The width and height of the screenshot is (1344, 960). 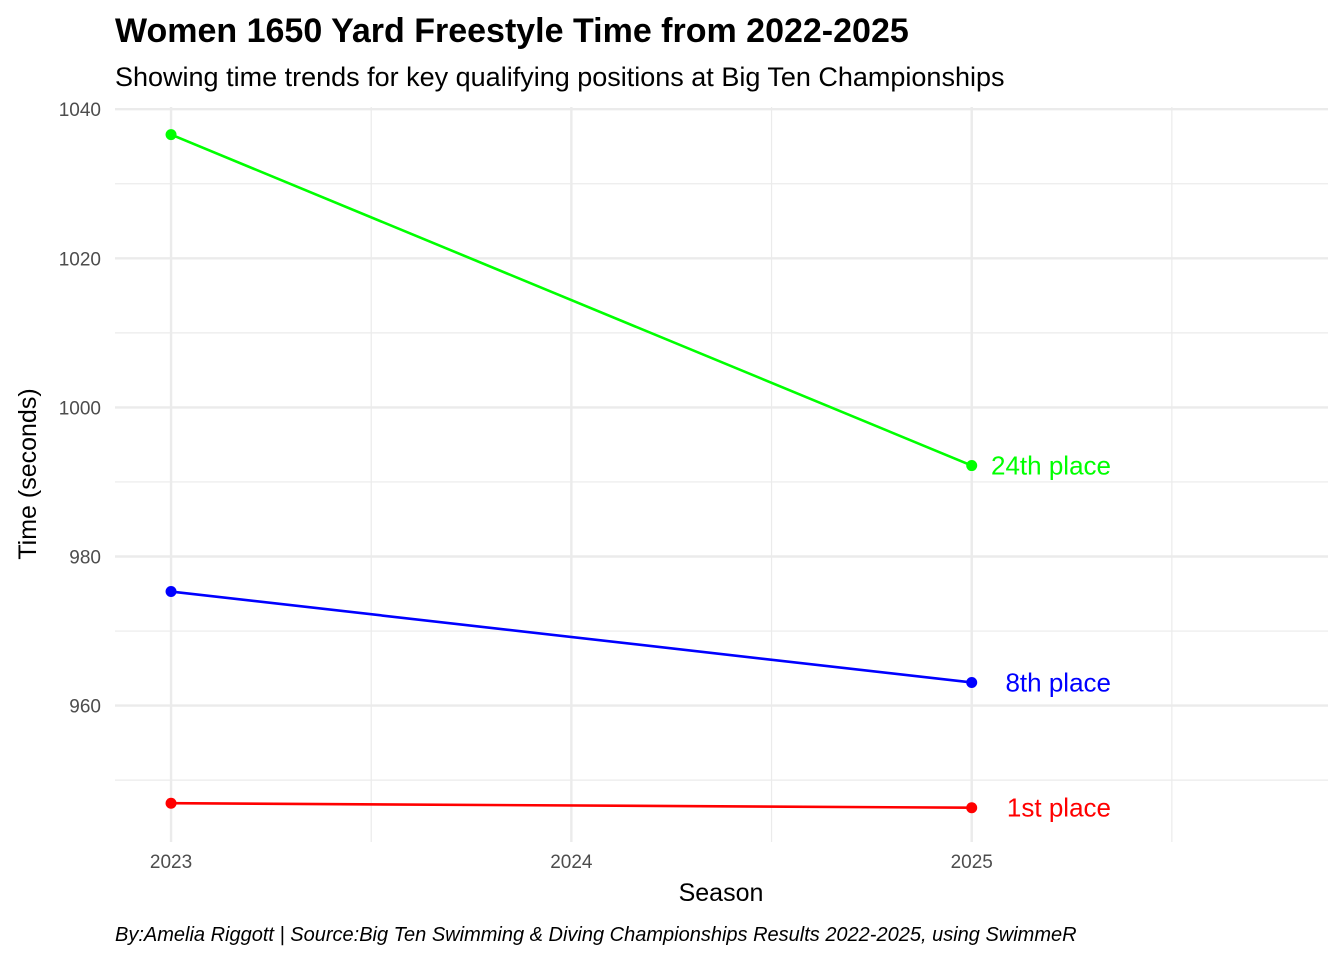 I want to click on x-tick-label: 2024, so click(x=571, y=862).